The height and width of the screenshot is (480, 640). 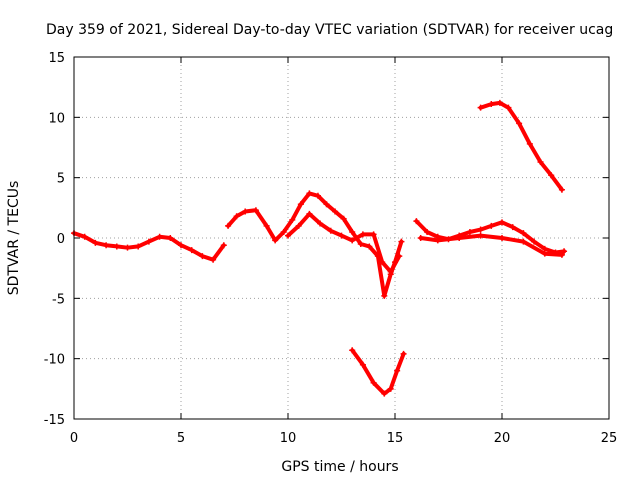 What do you see at coordinates (395, 438) in the screenshot?
I see `x-tick-label: 15` at bounding box center [395, 438].